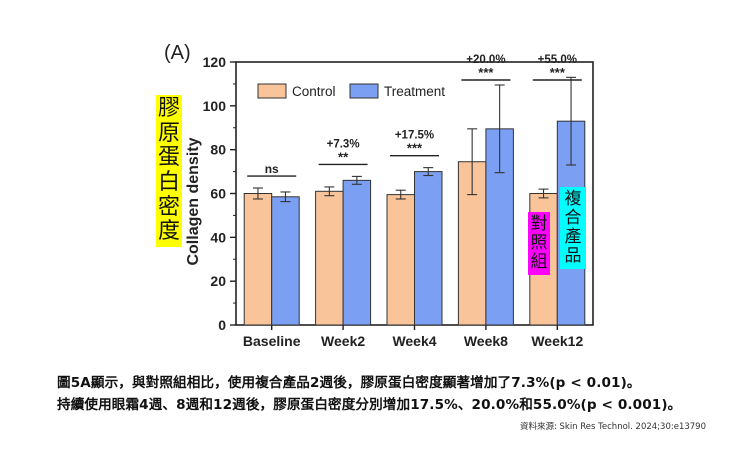 Image resolution: width=740 pixels, height=453 pixels. Describe the element at coordinates (215, 62) in the screenshot. I see `y-tick-label: 120` at that location.